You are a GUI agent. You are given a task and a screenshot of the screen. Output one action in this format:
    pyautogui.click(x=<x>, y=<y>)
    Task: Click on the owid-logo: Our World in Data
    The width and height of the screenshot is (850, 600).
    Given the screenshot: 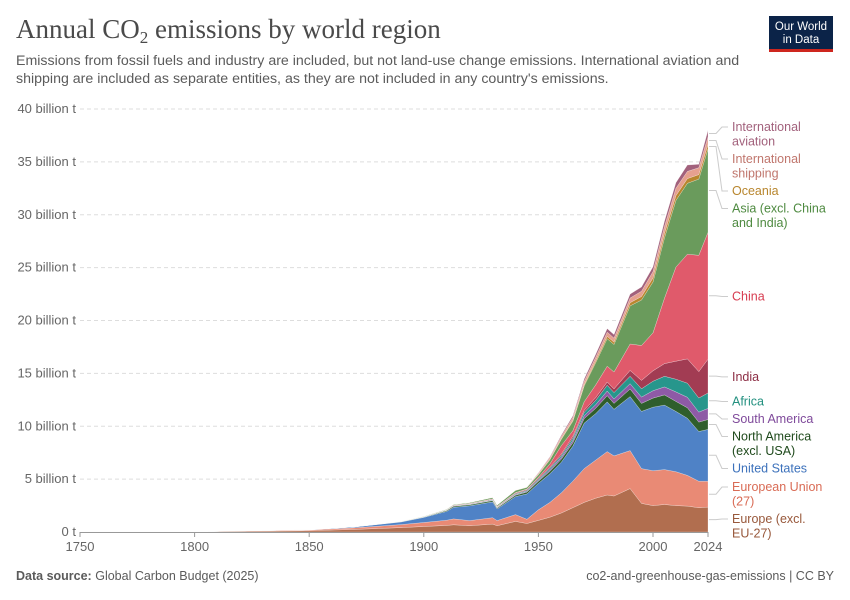 What is the action you would take?
    pyautogui.click(x=801, y=34)
    